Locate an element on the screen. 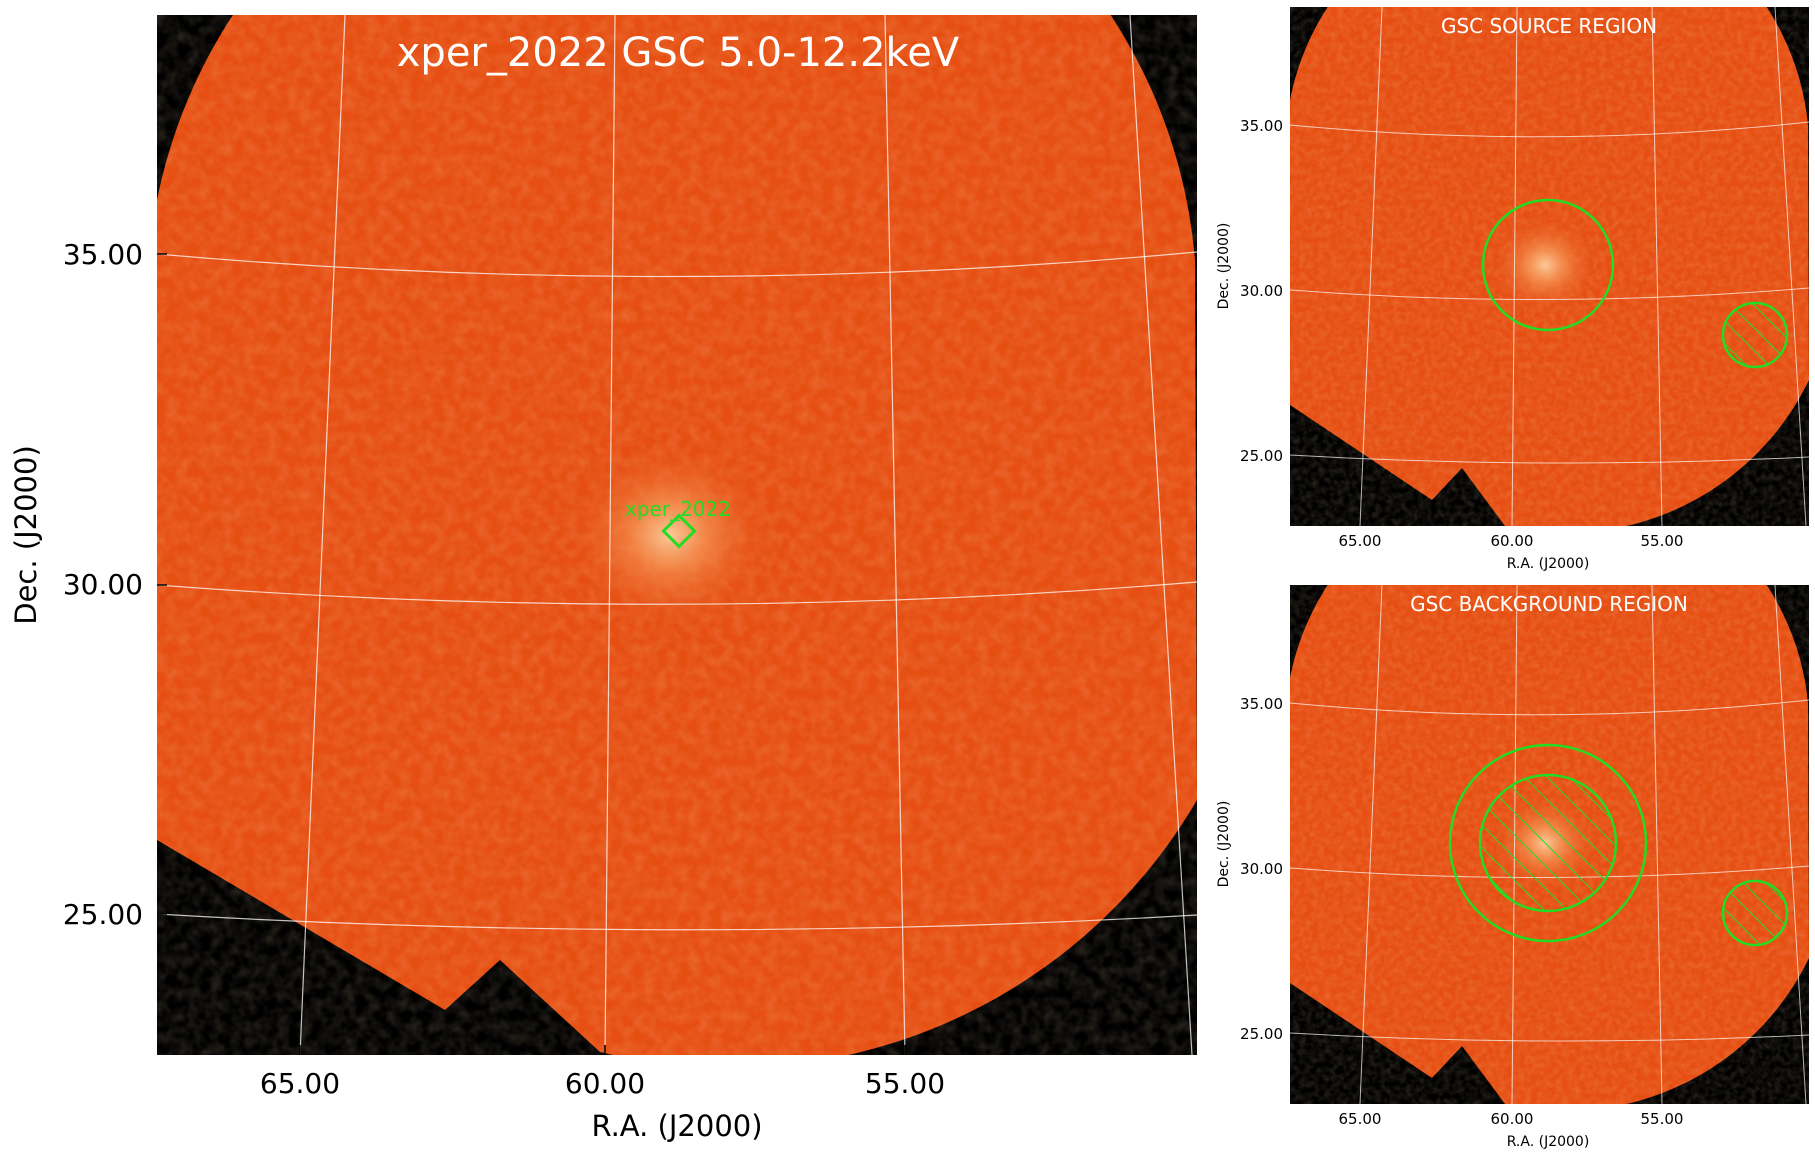  main-title: xper_2022 GSC 5.0-12.2keV is located at coordinates (678, 53).